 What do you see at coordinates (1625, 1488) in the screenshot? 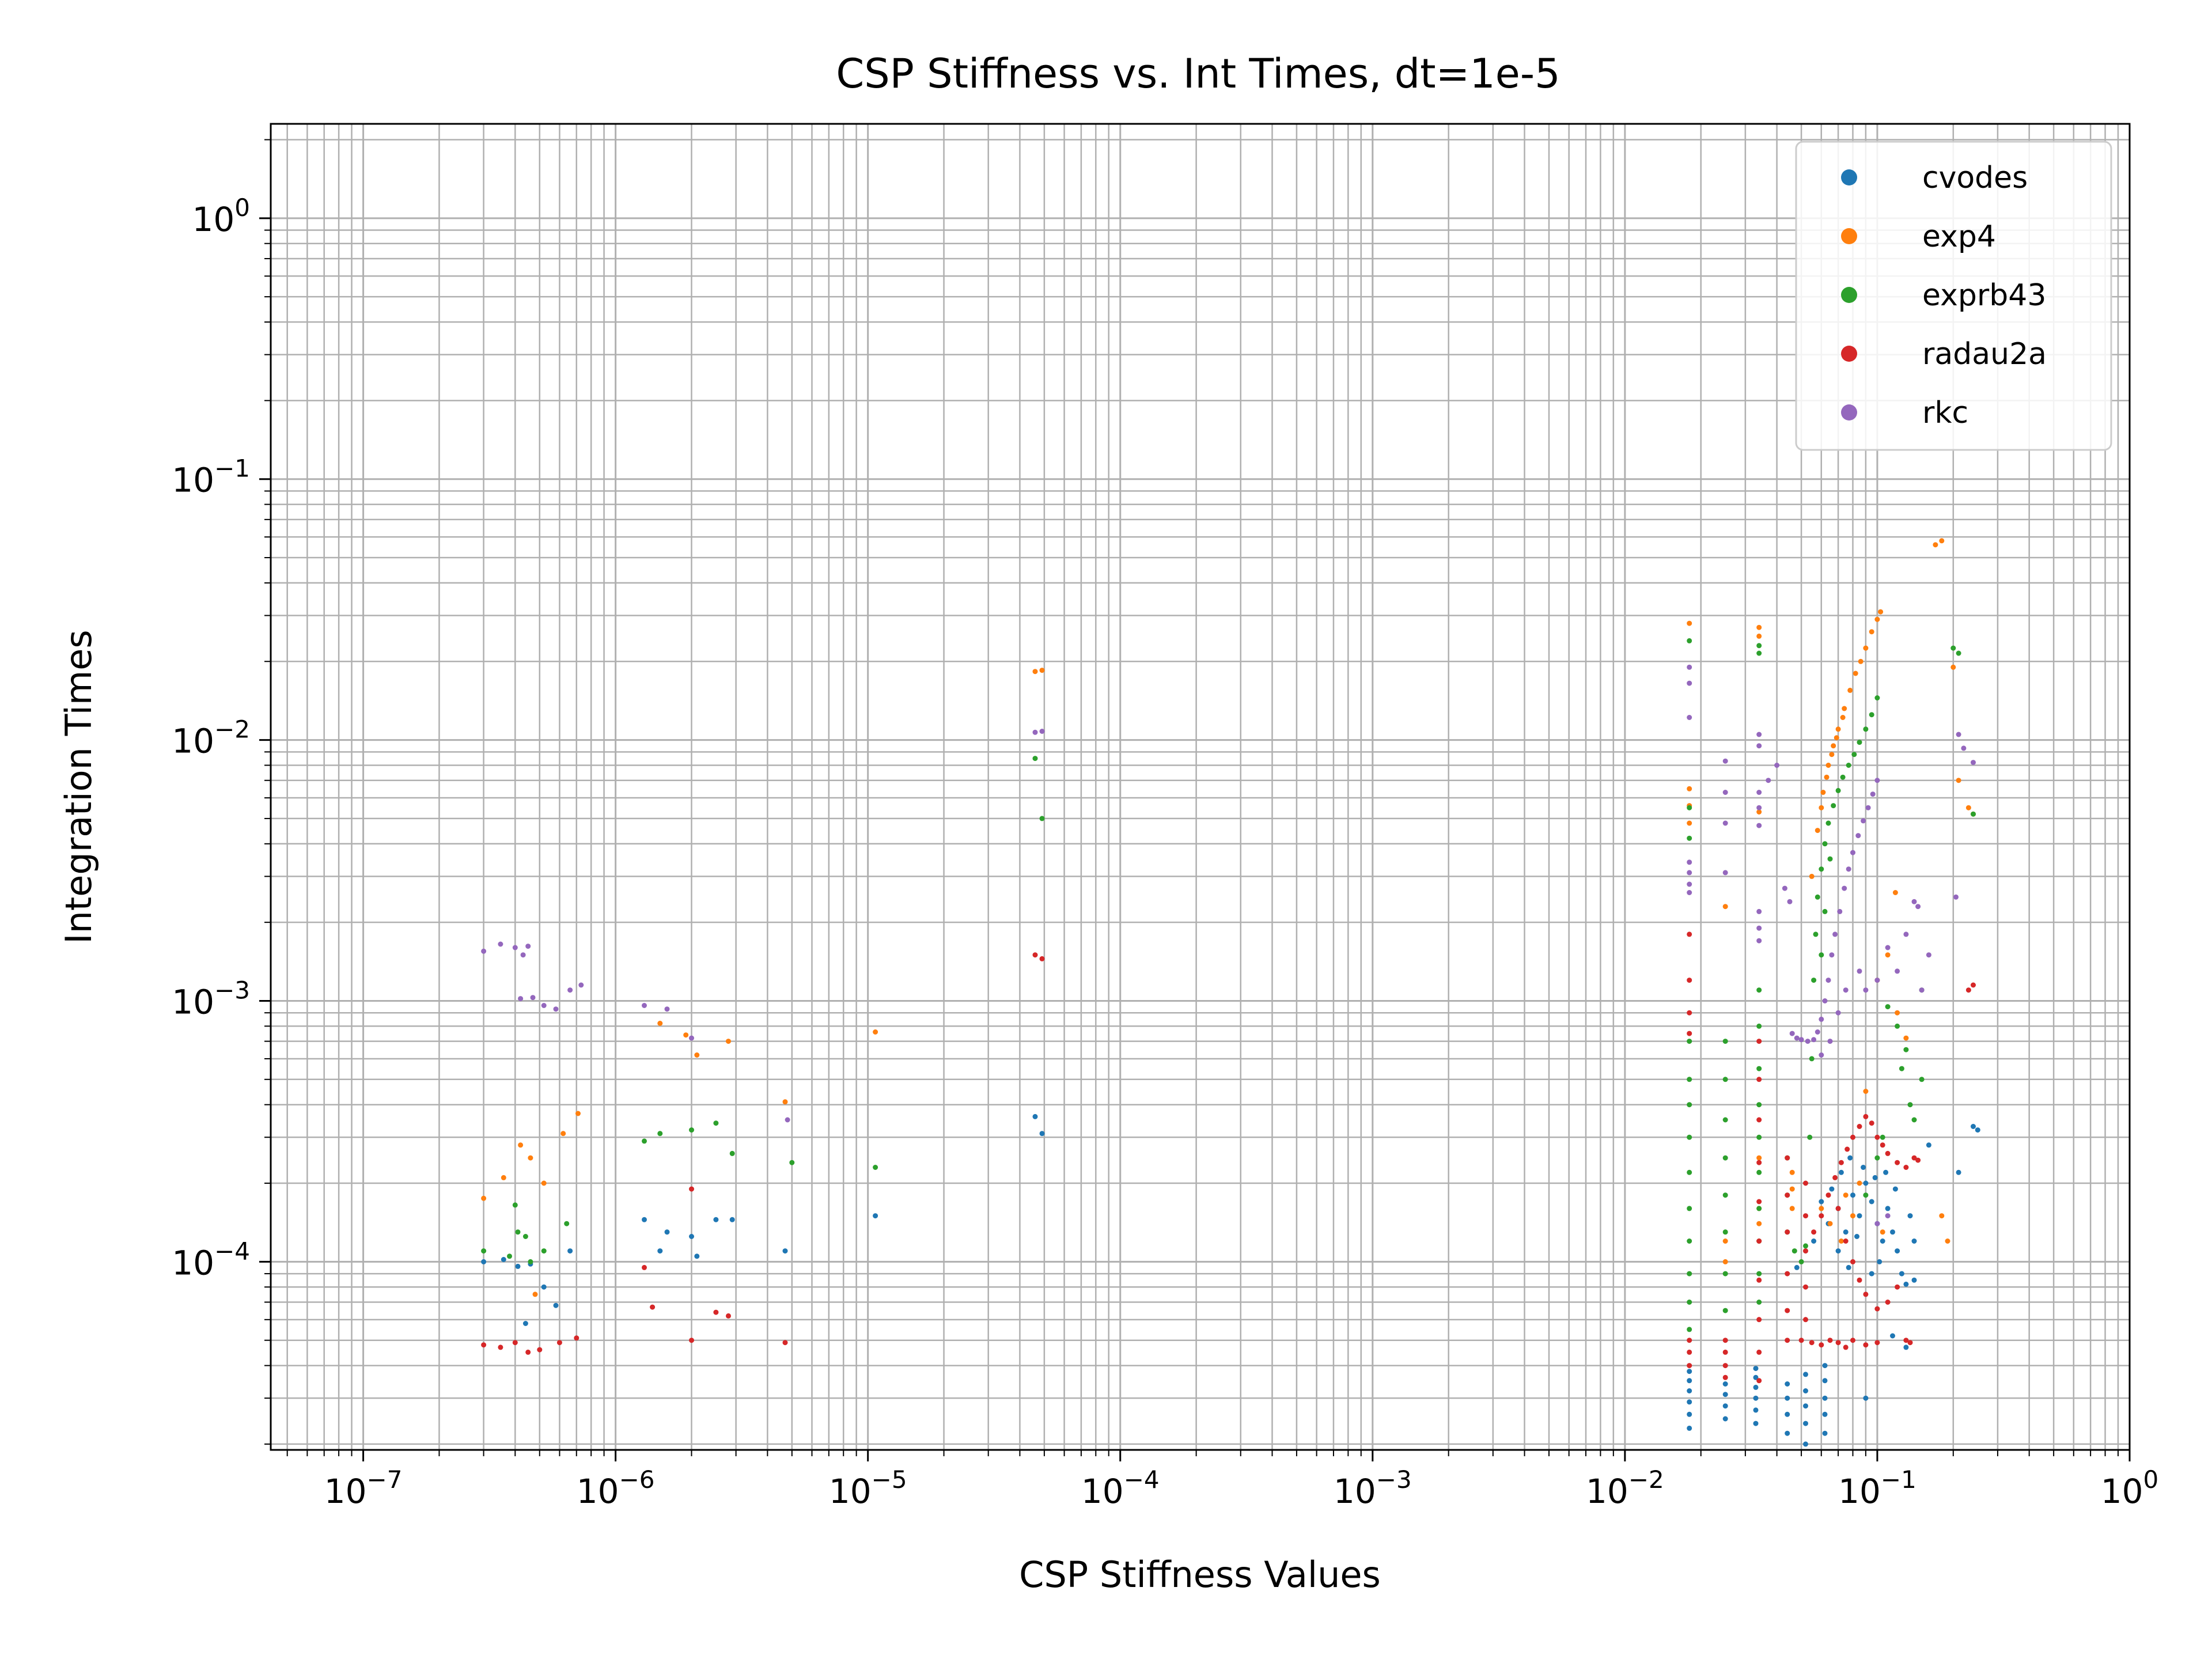
I see `x-tick-label: 10⁻²` at bounding box center [1625, 1488].